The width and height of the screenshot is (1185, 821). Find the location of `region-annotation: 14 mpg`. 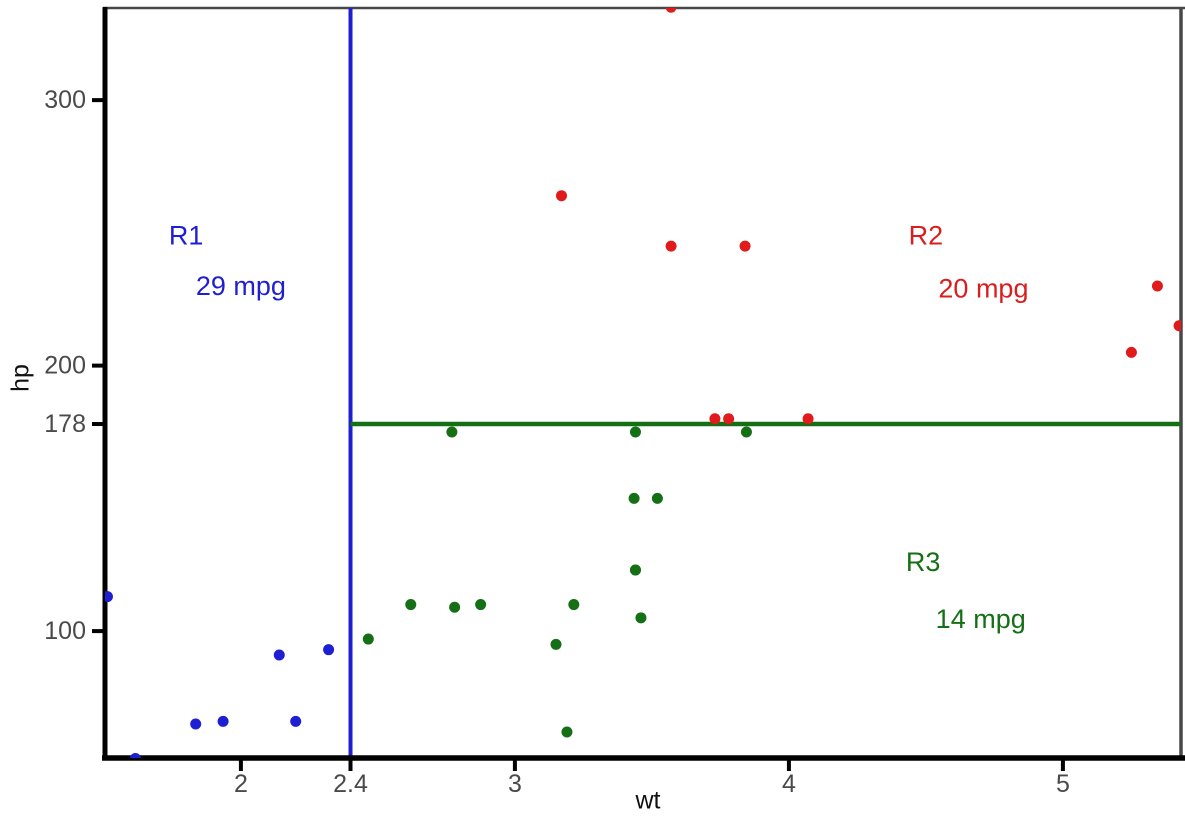

region-annotation: 14 mpg is located at coordinates (981, 619).